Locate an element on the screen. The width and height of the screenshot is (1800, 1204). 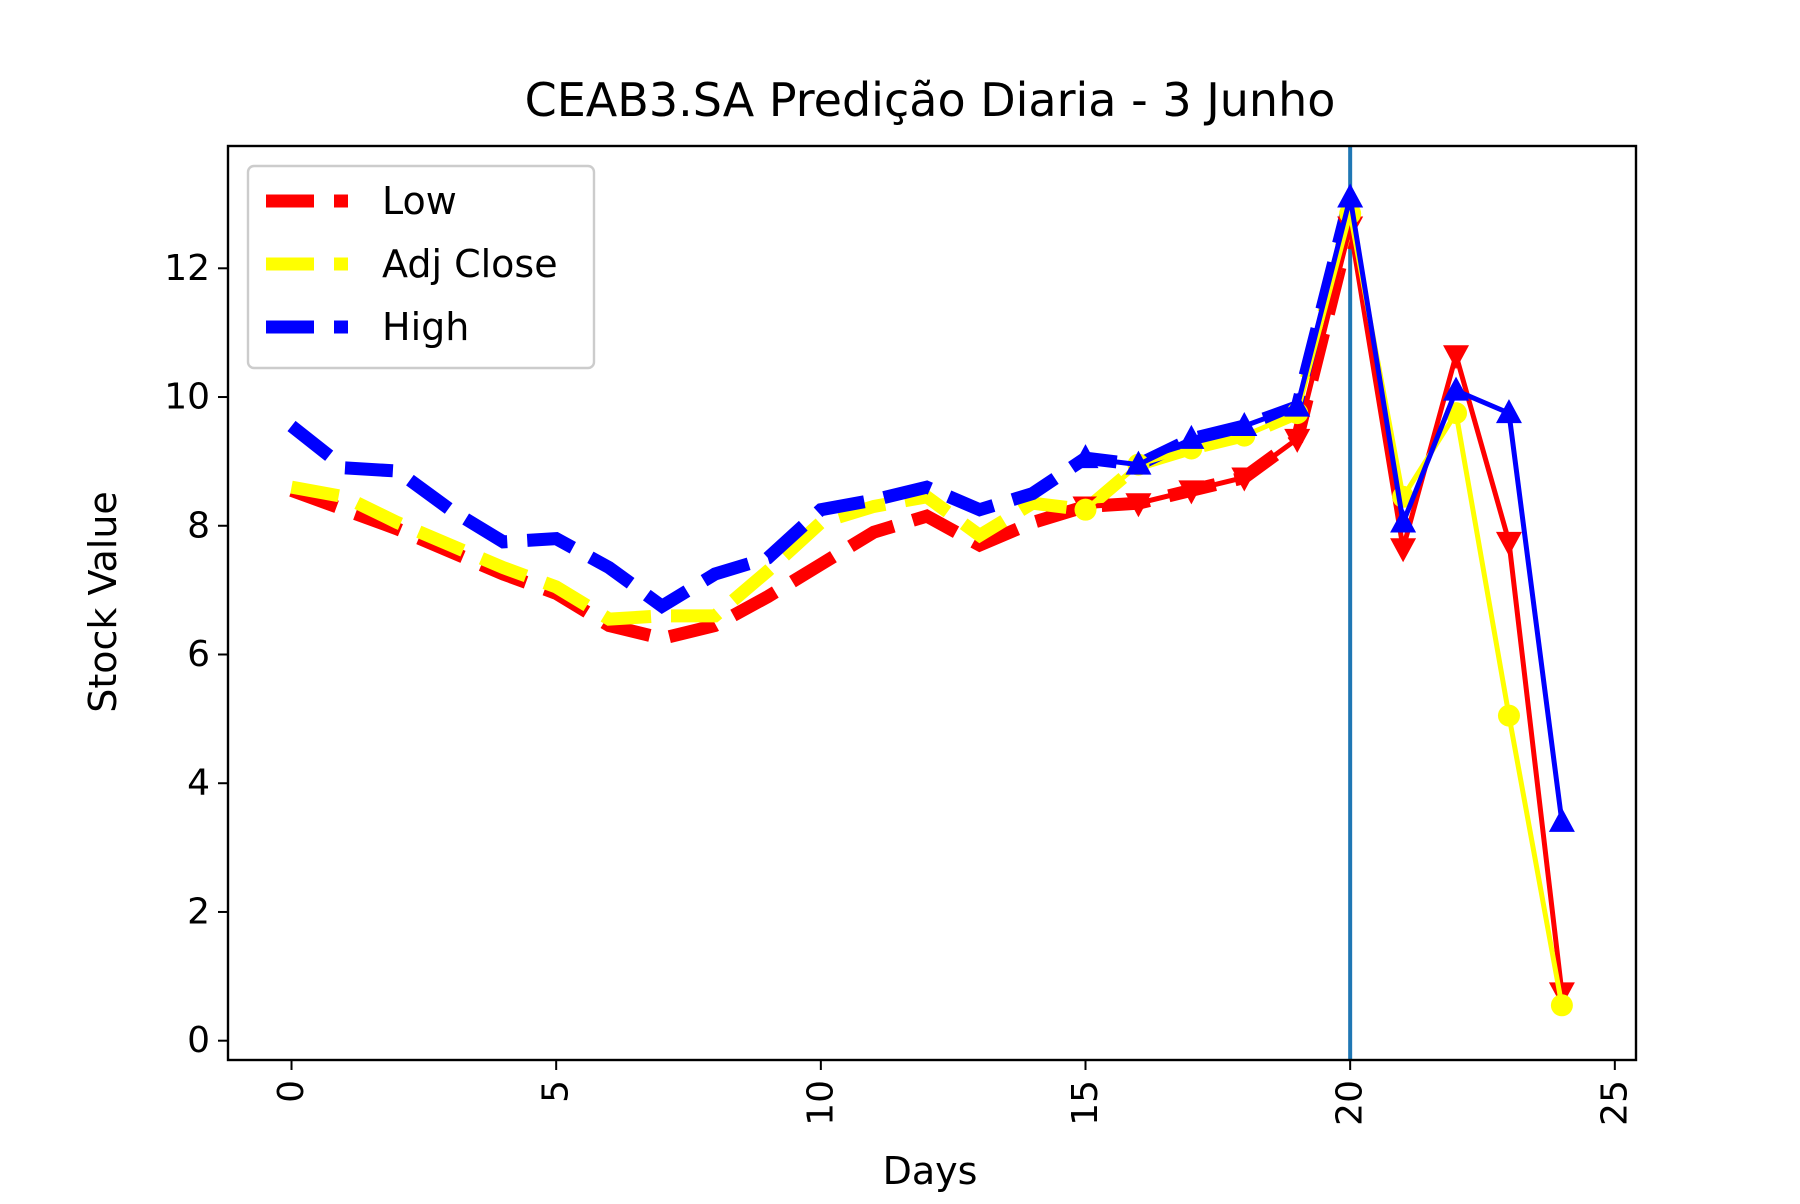
legend: Low Adj Close High is located at coordinates (421, 267).